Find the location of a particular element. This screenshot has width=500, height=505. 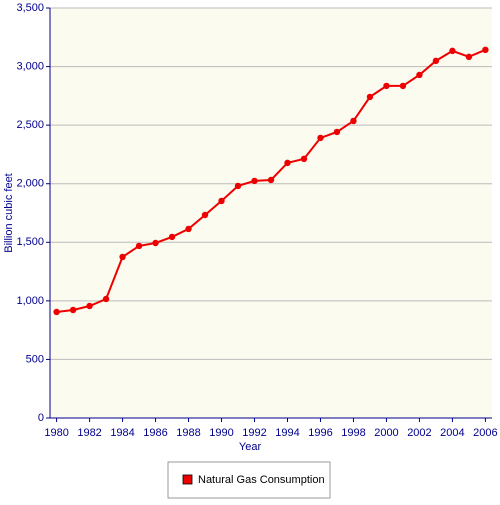

x-tick-label: 1990 is located at coordinates (221, 433).